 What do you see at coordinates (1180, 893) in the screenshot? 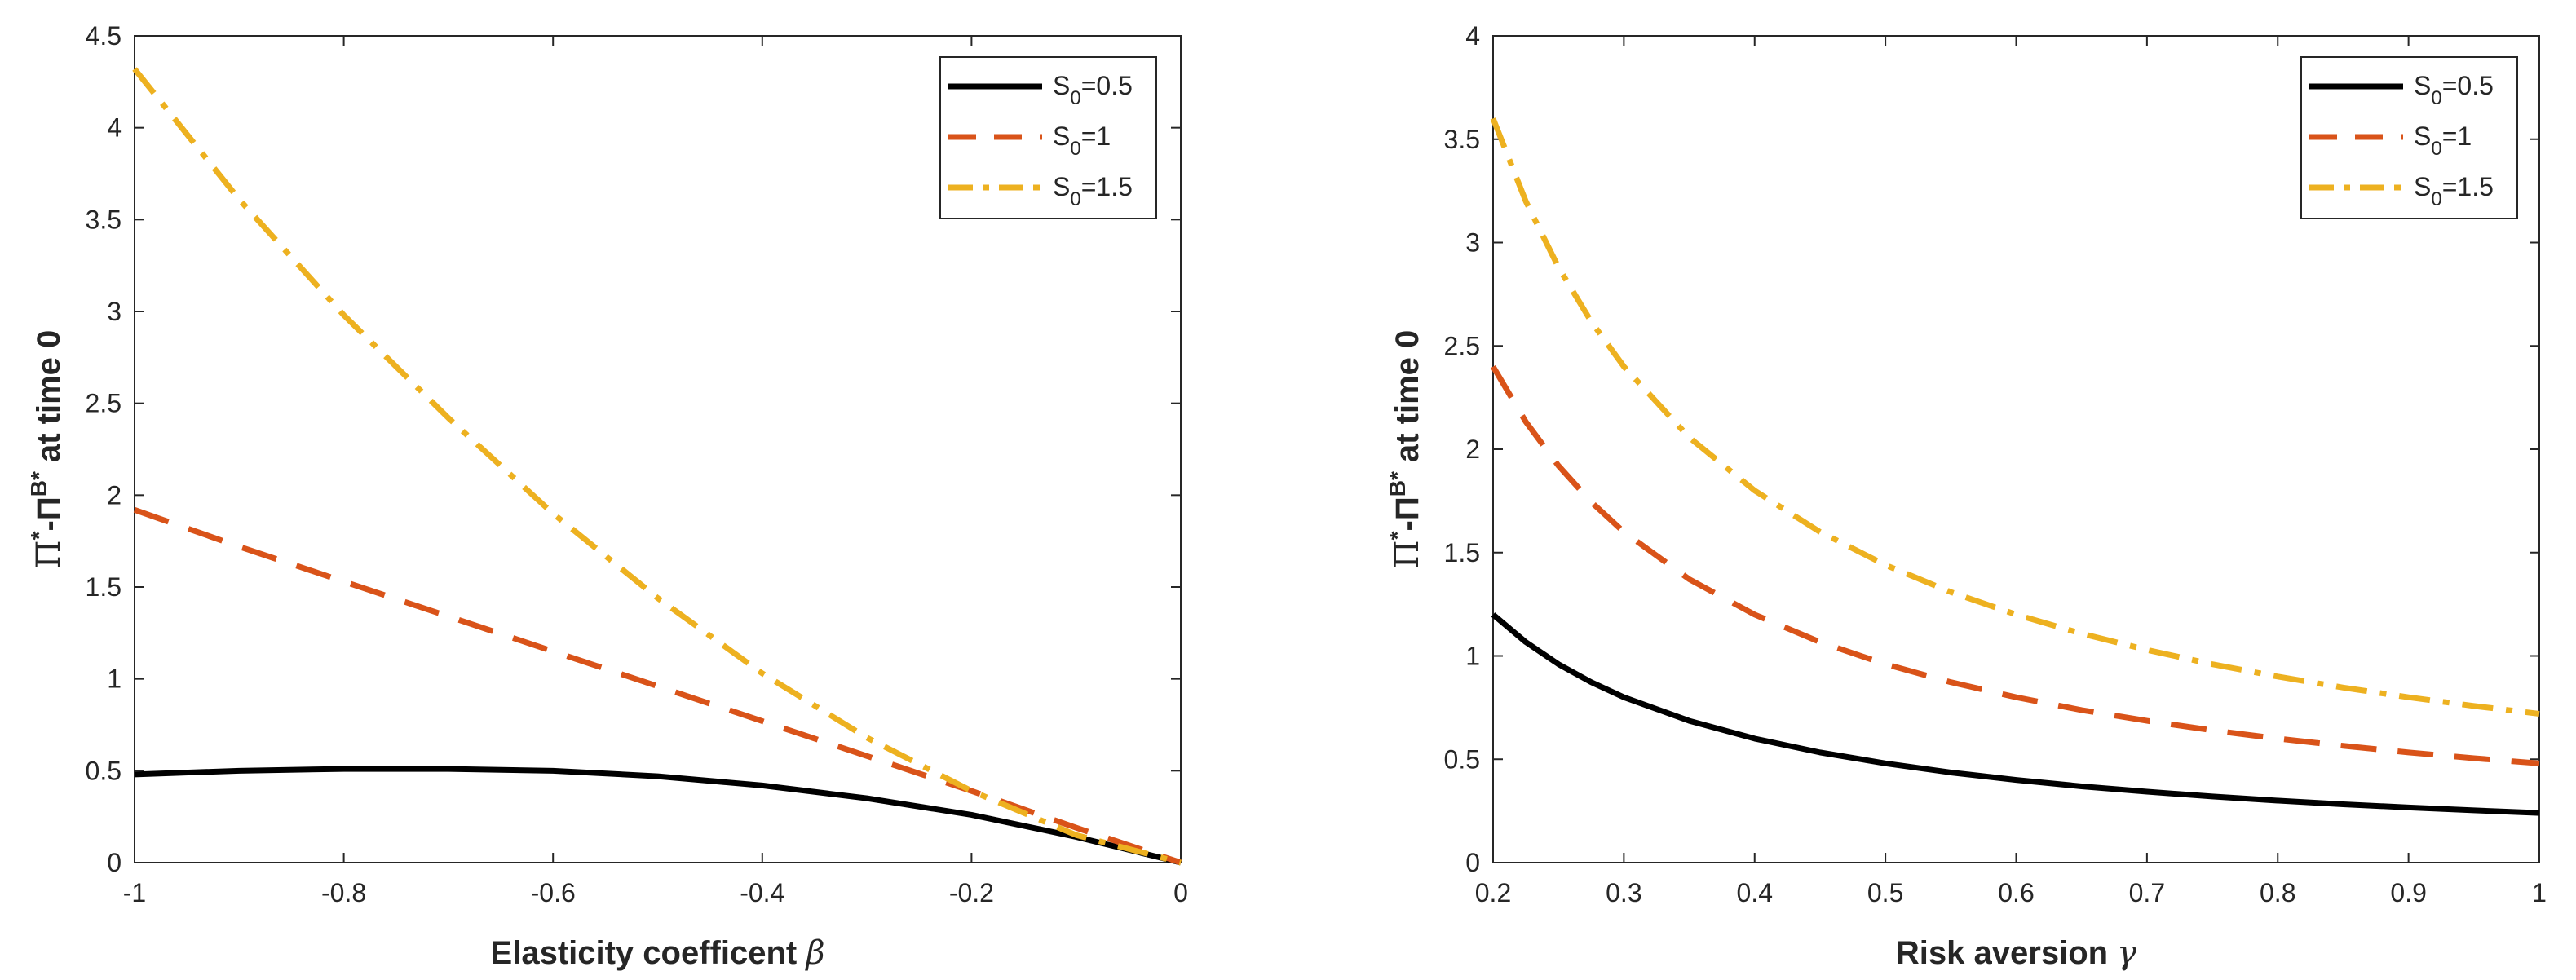
I see `x-tick-label: 0` at bounding box center [1180, 893].